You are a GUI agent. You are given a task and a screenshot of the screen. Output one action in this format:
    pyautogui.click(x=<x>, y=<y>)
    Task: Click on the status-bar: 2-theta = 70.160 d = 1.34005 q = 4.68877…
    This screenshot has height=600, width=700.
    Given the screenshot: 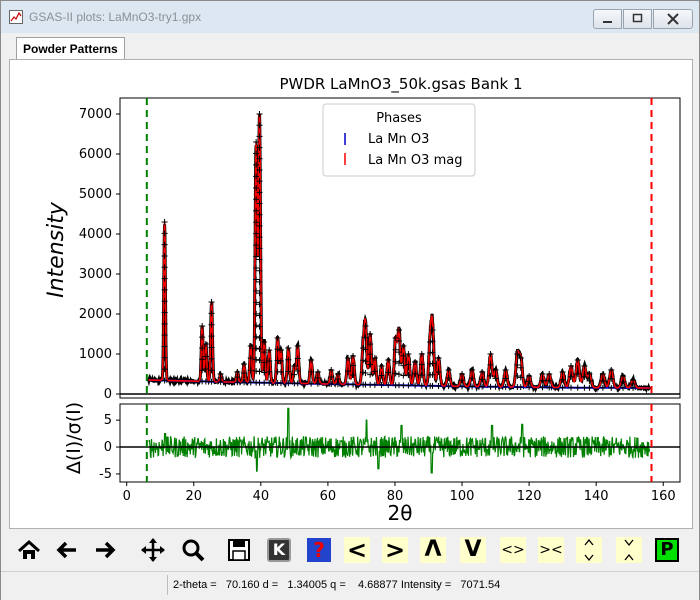 What is the action you would take?
    pyautogui.click(x=350, y=585)
    